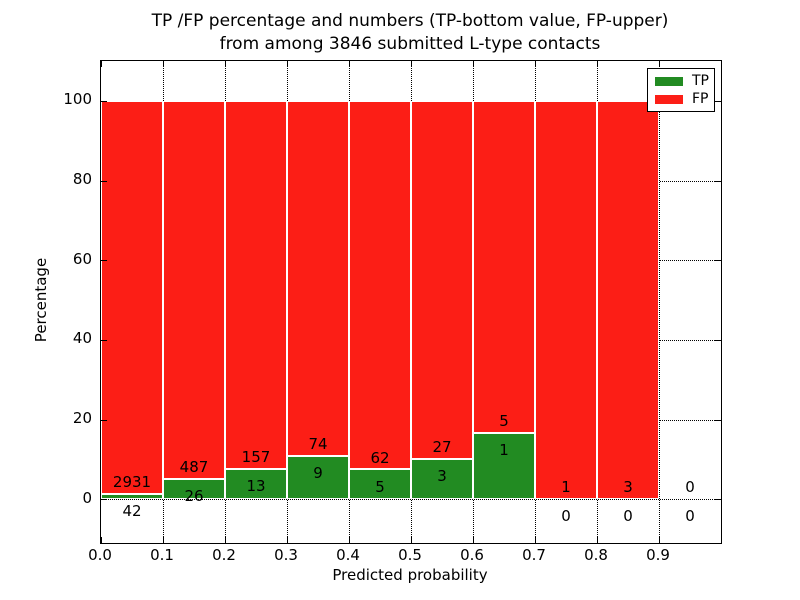  What do you see at coordinates (132, 510) in the screenshot?
I see `tp-count-label: 42` at bounding box center [132, 510].